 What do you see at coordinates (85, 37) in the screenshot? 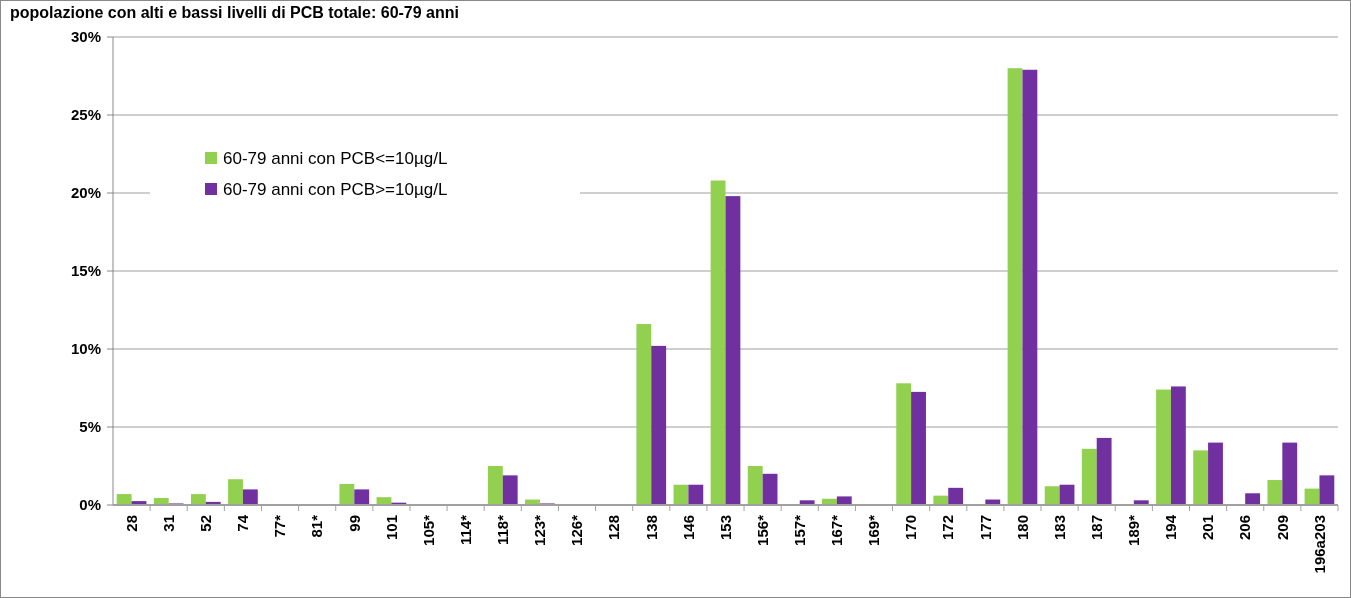
I see `y-tick-label: 30%` at bounding box center [85, 37].